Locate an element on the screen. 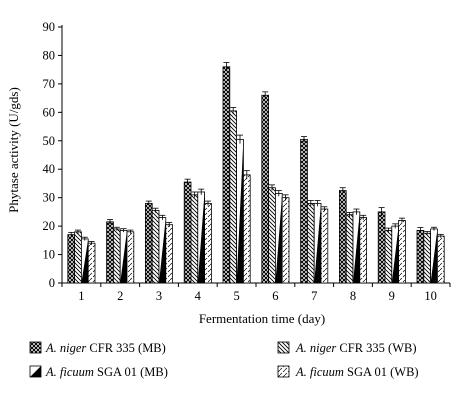  y-tick-label: 80 is located at coordinates (49, 55).